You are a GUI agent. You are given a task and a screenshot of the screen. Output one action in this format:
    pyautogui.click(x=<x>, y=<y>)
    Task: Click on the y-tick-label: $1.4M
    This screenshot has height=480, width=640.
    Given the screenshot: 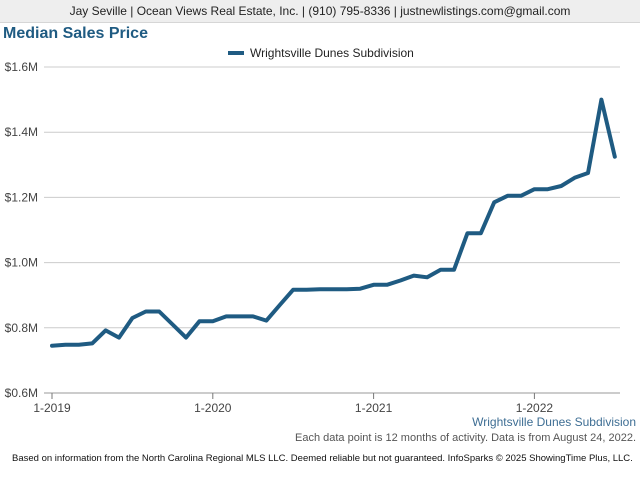 What is the action you would take?
    pyautogui.click(x=21, y=132)
    